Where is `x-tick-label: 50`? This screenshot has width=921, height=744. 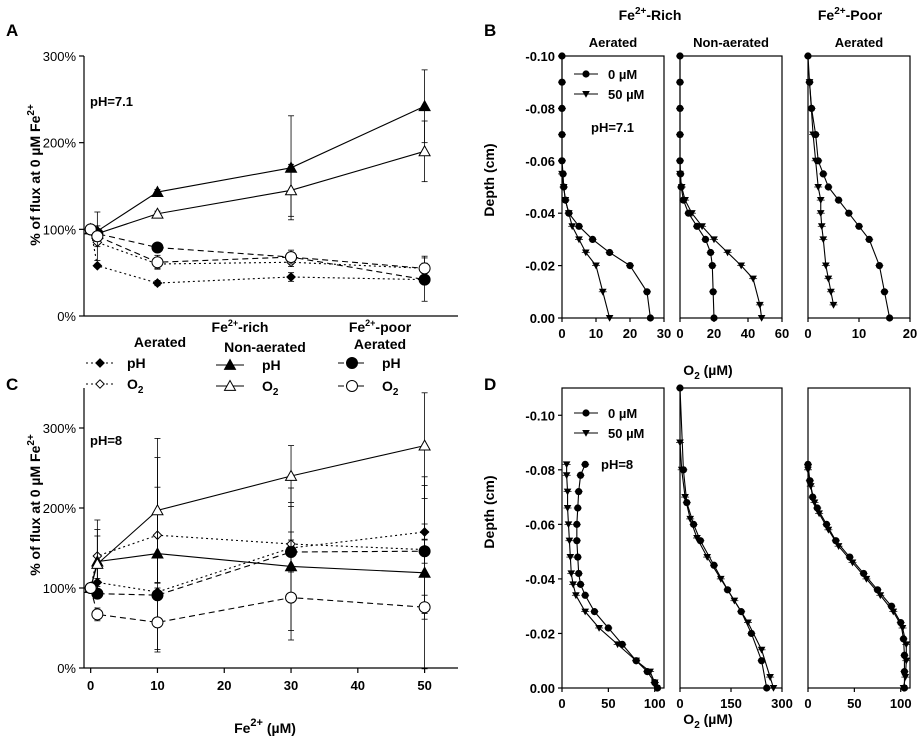
x-tick-label: 50 is located at coordinates (608, 703).